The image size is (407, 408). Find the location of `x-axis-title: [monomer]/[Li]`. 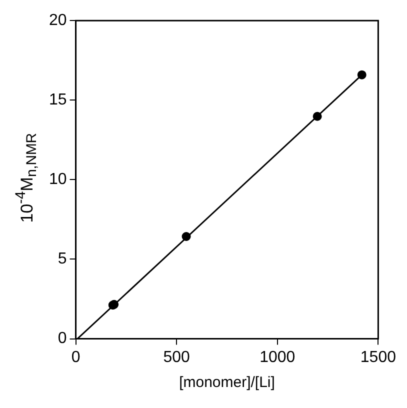

x-axis-title: [monomer]/[Li] is located at coordinates (227, 383).